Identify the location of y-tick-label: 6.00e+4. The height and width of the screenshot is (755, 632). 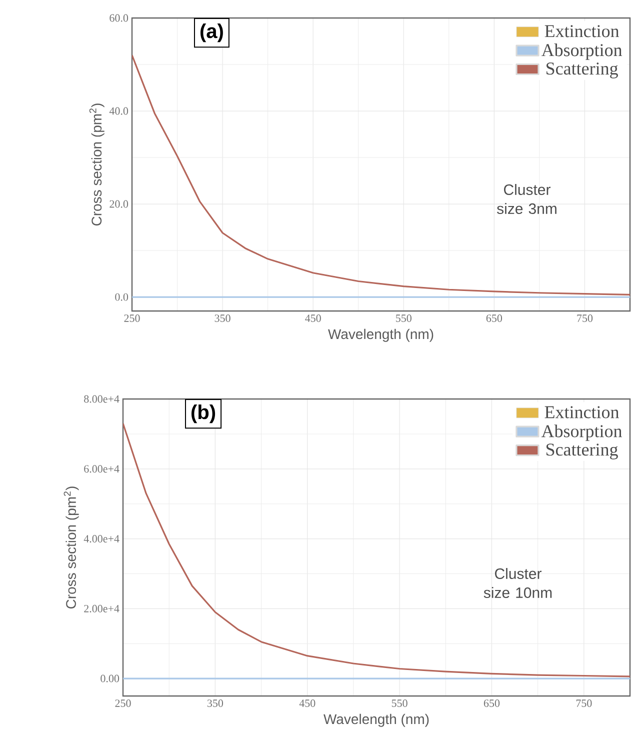
(102, 469).